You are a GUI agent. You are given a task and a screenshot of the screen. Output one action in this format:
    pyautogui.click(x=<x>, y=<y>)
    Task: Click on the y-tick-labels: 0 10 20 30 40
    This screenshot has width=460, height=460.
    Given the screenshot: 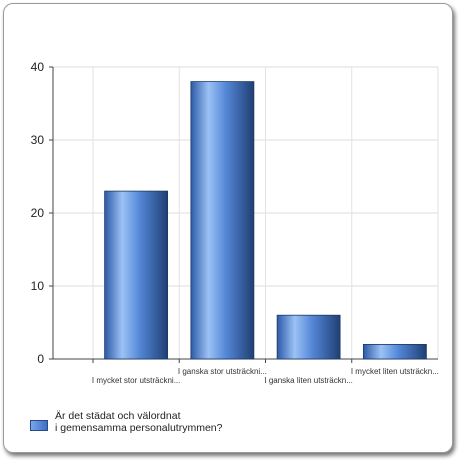 What is the action you would take?
    pyautogui.click(x=38, y=213)
    